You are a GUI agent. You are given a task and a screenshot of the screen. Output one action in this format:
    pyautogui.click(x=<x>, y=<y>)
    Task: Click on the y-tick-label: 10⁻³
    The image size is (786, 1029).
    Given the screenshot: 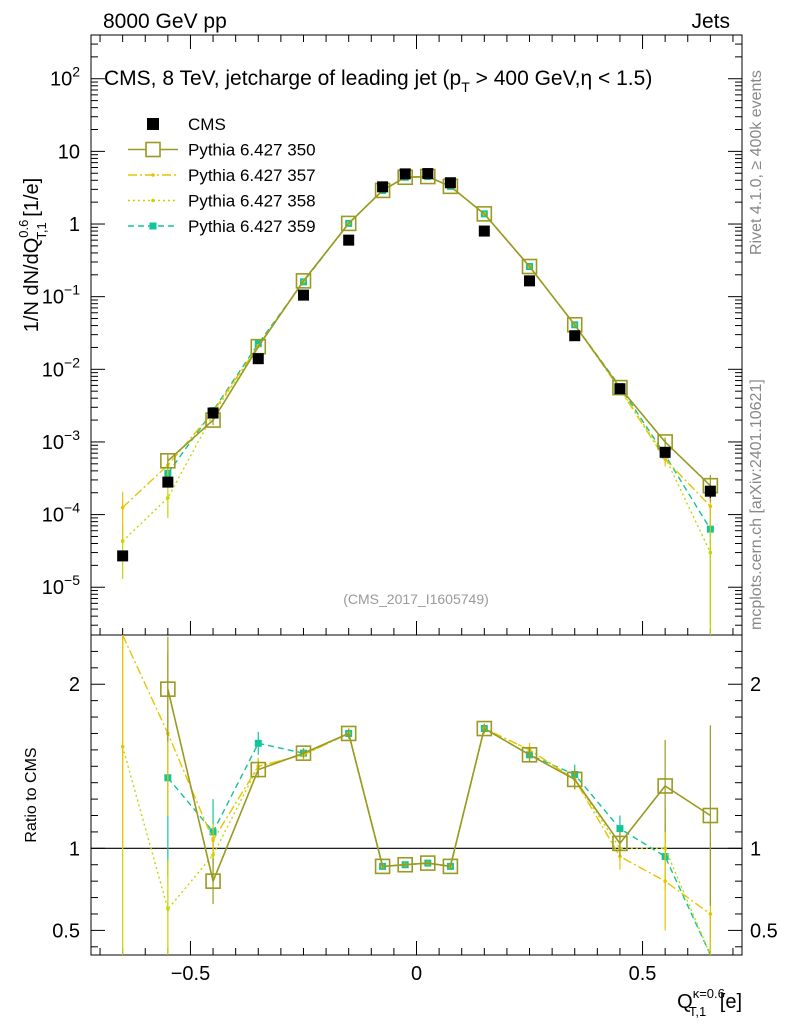 What is the action you would take?
    pyautogui.click(x=61, y=440)
    